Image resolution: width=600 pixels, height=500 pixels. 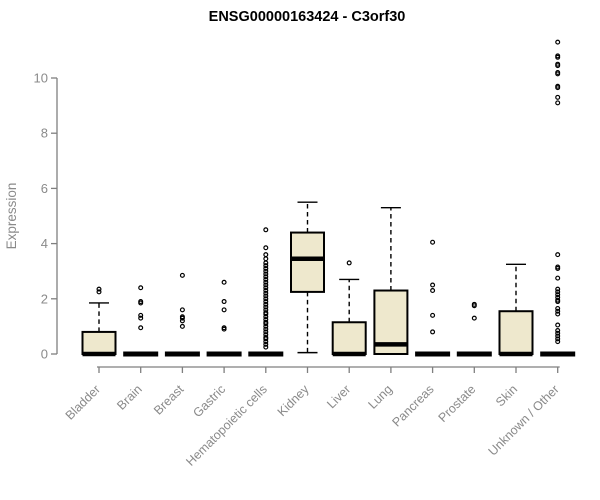 I want to click on x-category-label: Unknown / Other, so click(x=524, y=420).